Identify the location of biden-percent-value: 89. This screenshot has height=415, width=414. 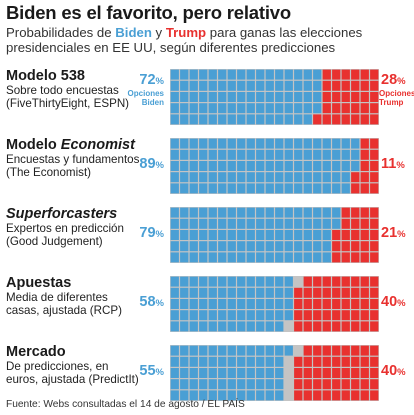
(147, 164).